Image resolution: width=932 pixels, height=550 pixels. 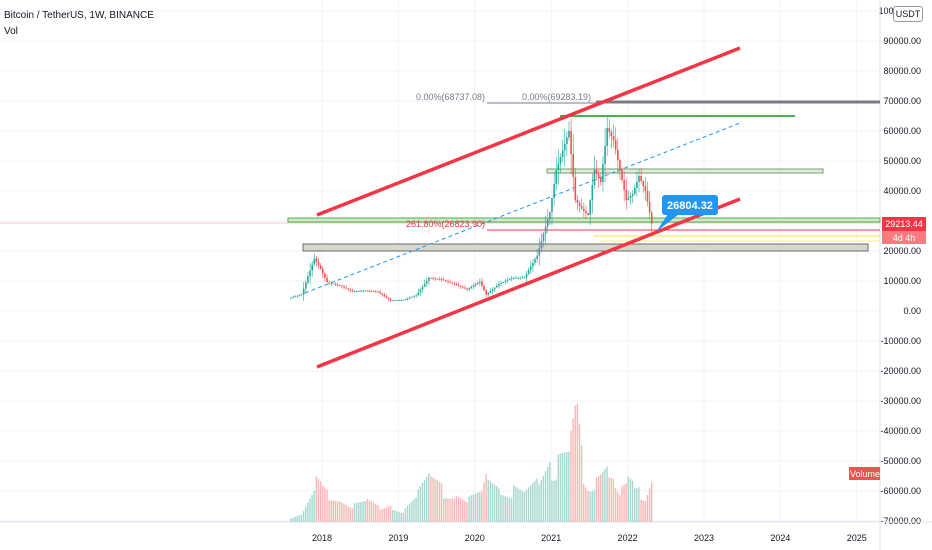 What do you see at coordinates (904, 237) in the screenshot?
I see `countdown-tag` at bounding box center [904, 237].